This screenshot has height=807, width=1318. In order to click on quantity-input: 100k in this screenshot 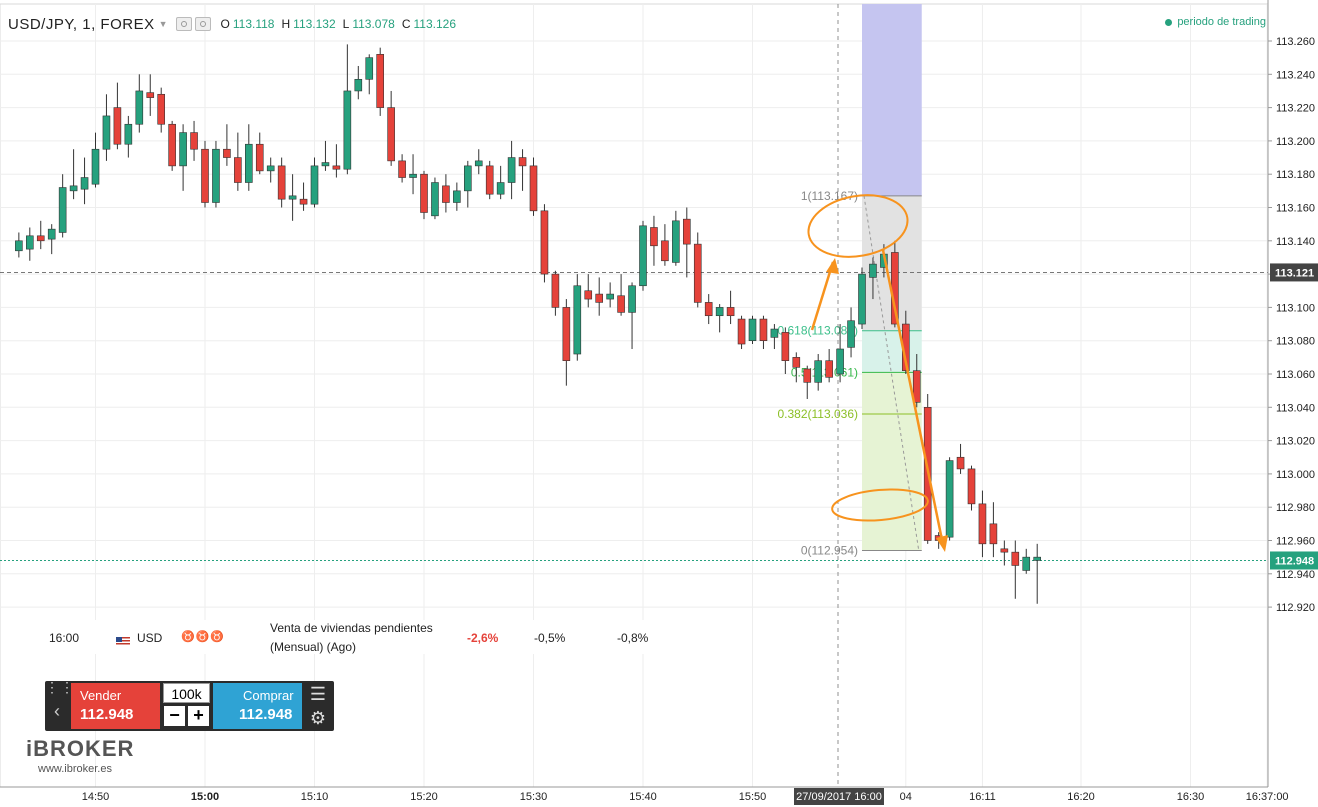, I will do `click(186, 693)`.